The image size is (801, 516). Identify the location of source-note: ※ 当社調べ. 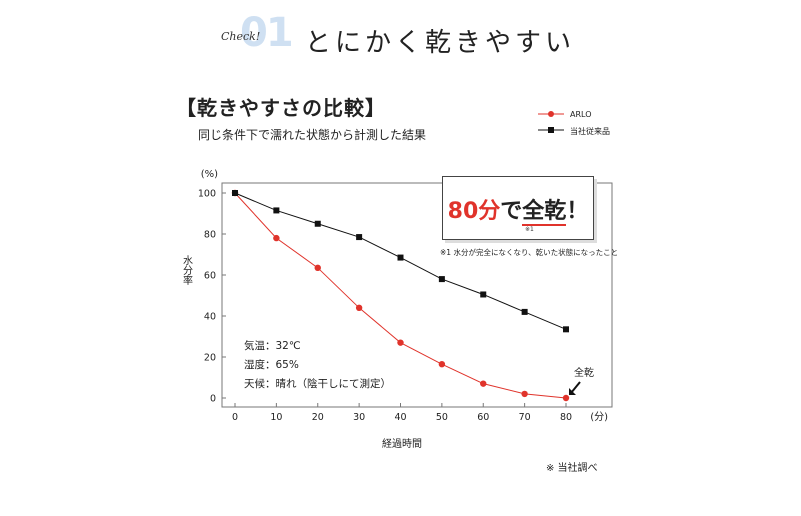
(572, 468).